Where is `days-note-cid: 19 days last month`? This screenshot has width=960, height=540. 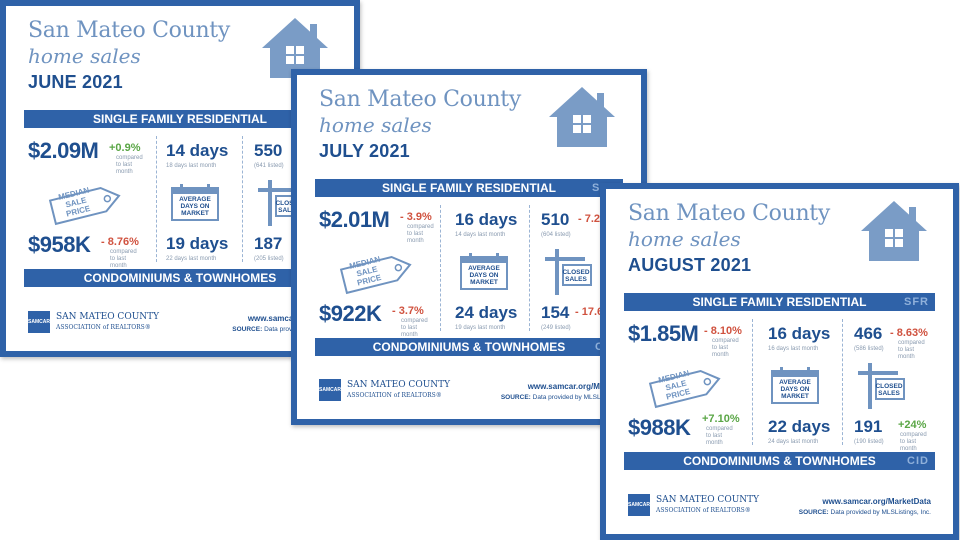
days-note-cid: 19 days last month is located at coordinates (480, 328).